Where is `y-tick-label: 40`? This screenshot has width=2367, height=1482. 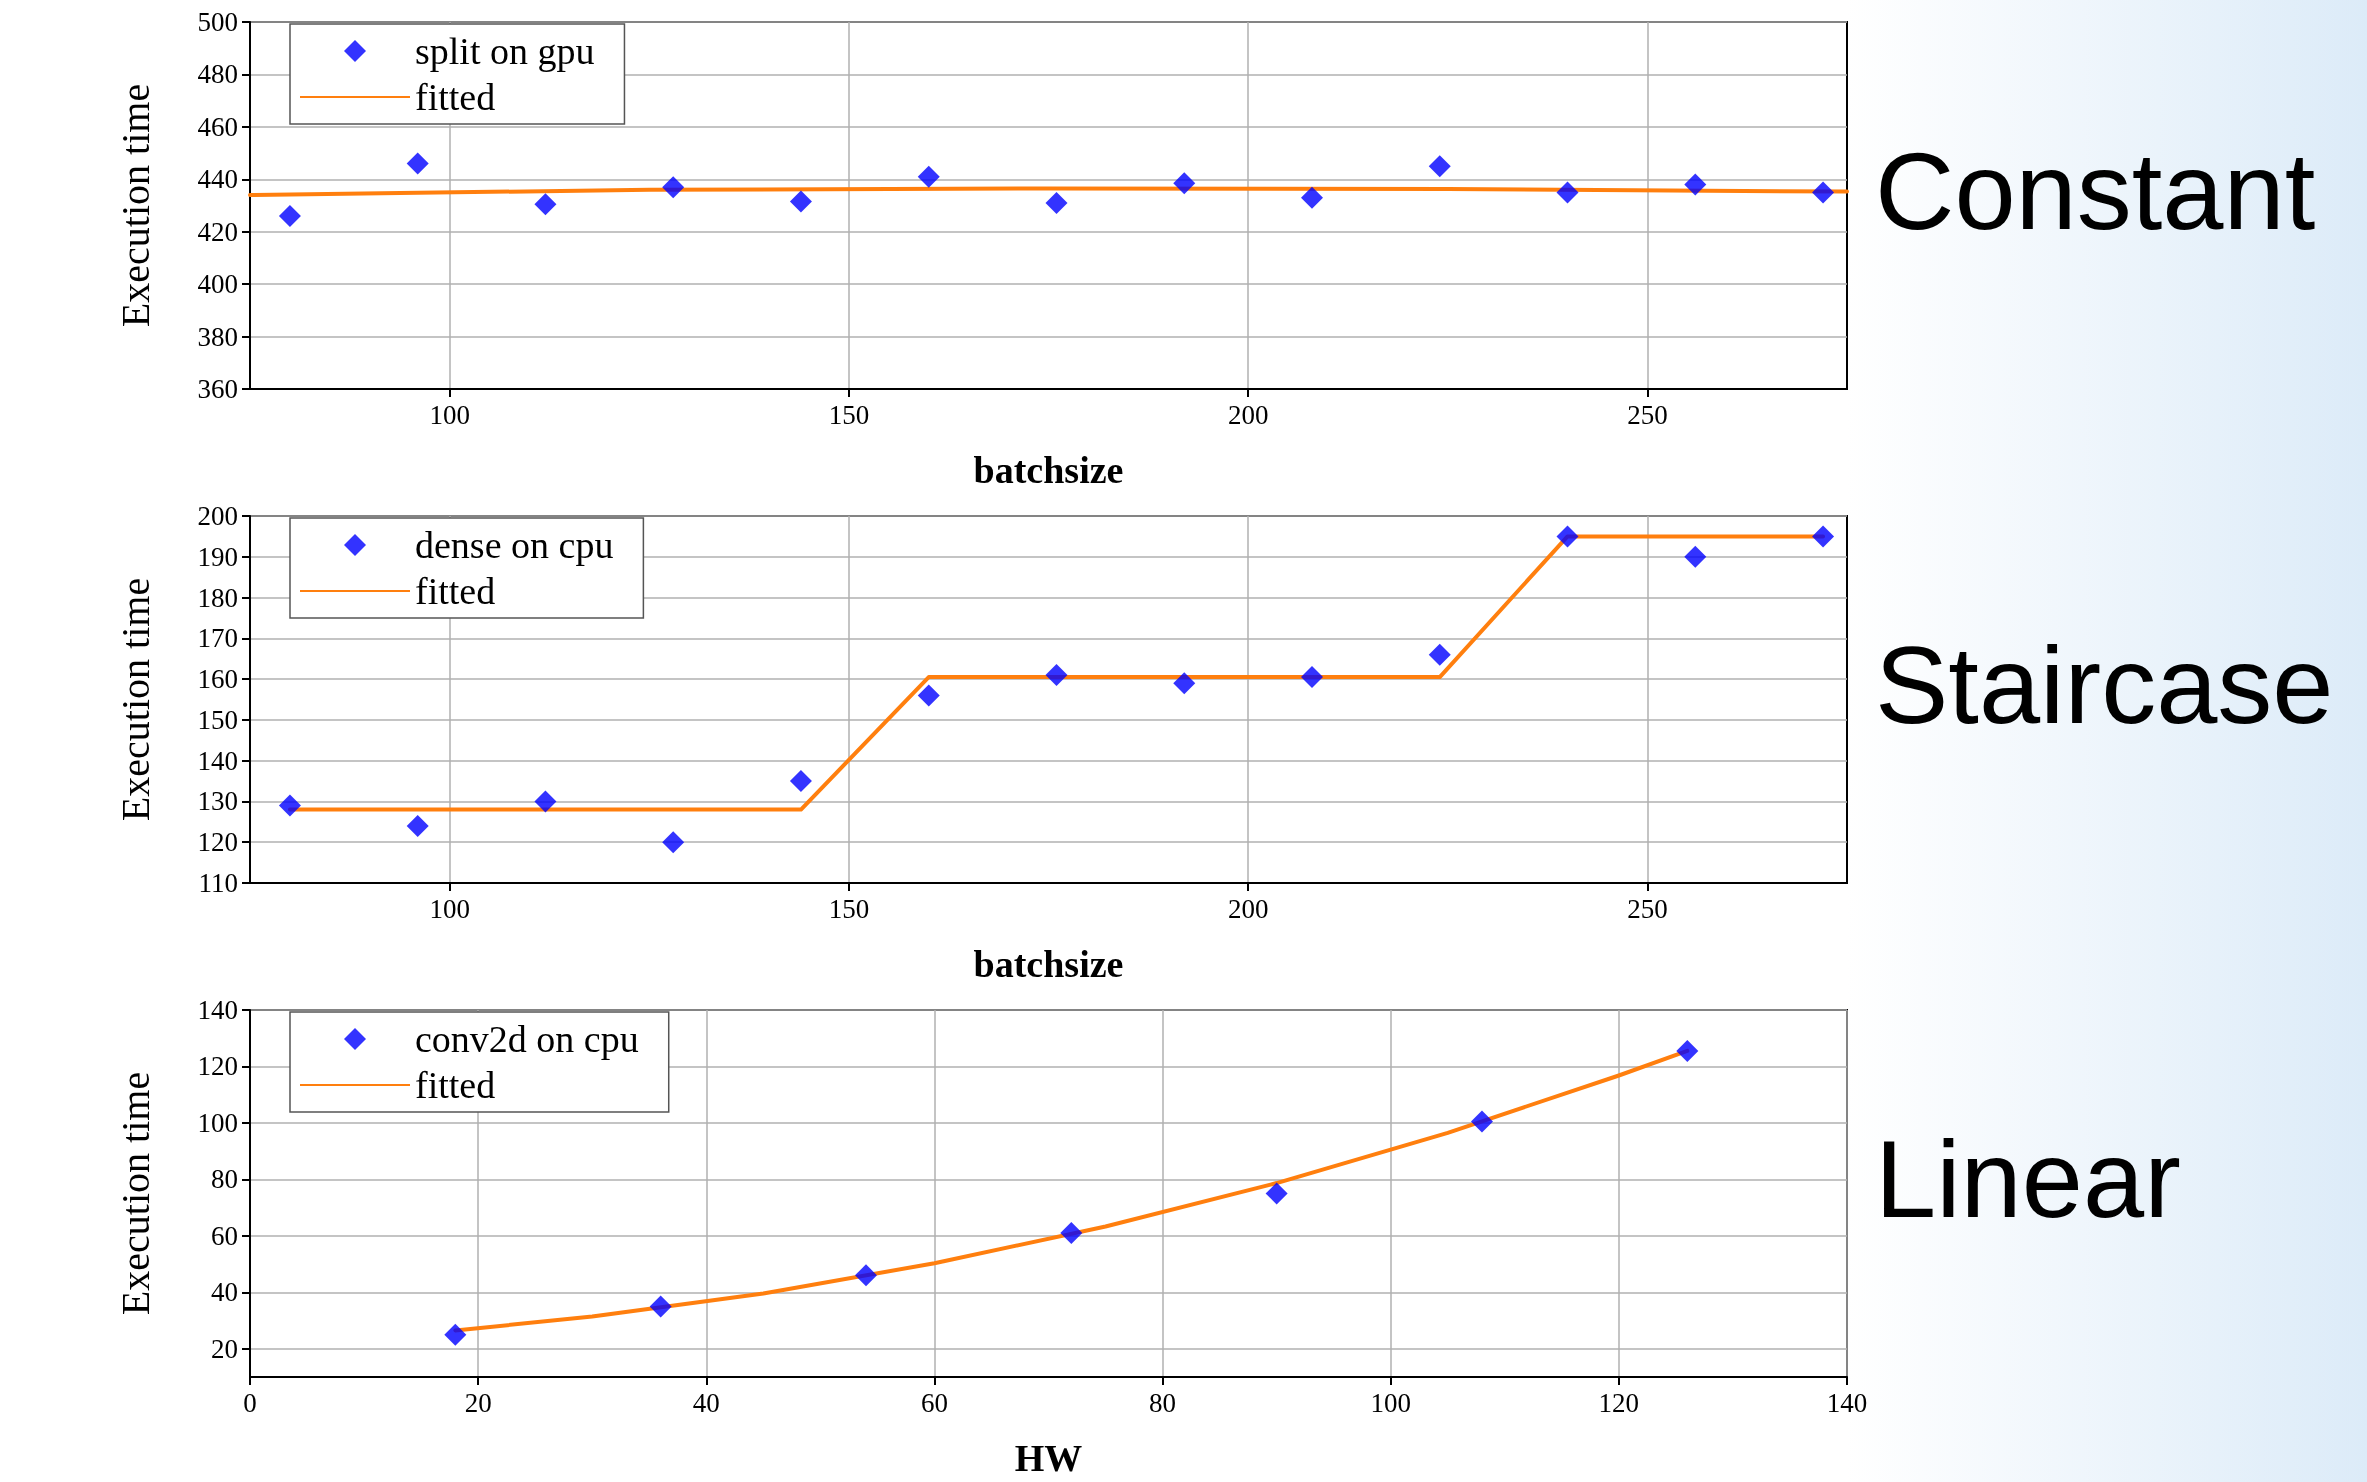
y-tick-label: 40 is located at coordinates (224, 1292).